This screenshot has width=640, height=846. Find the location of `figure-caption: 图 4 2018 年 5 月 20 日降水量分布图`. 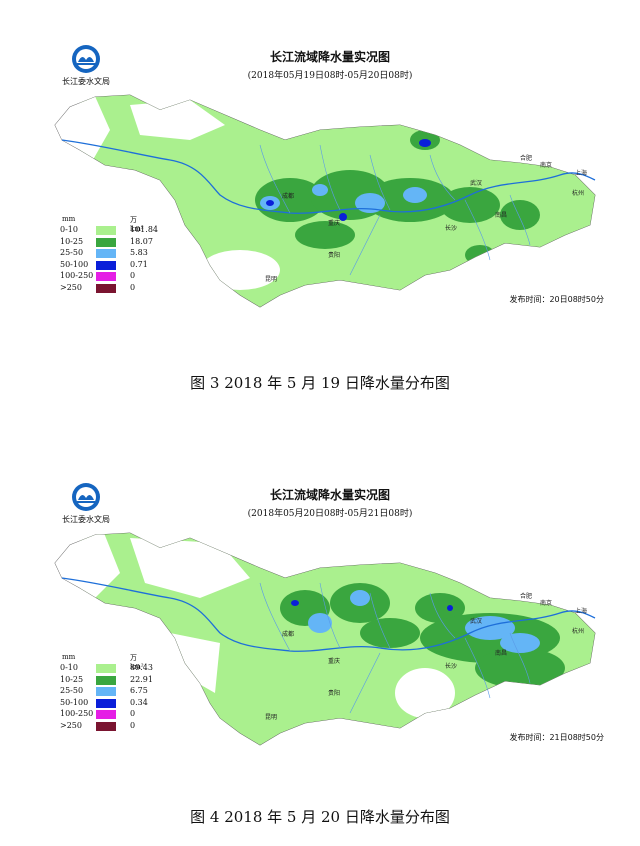

figure-caption: 图 4 2018 年 5 月 20 日降水量分布图 is located at coordinates (320, 817).